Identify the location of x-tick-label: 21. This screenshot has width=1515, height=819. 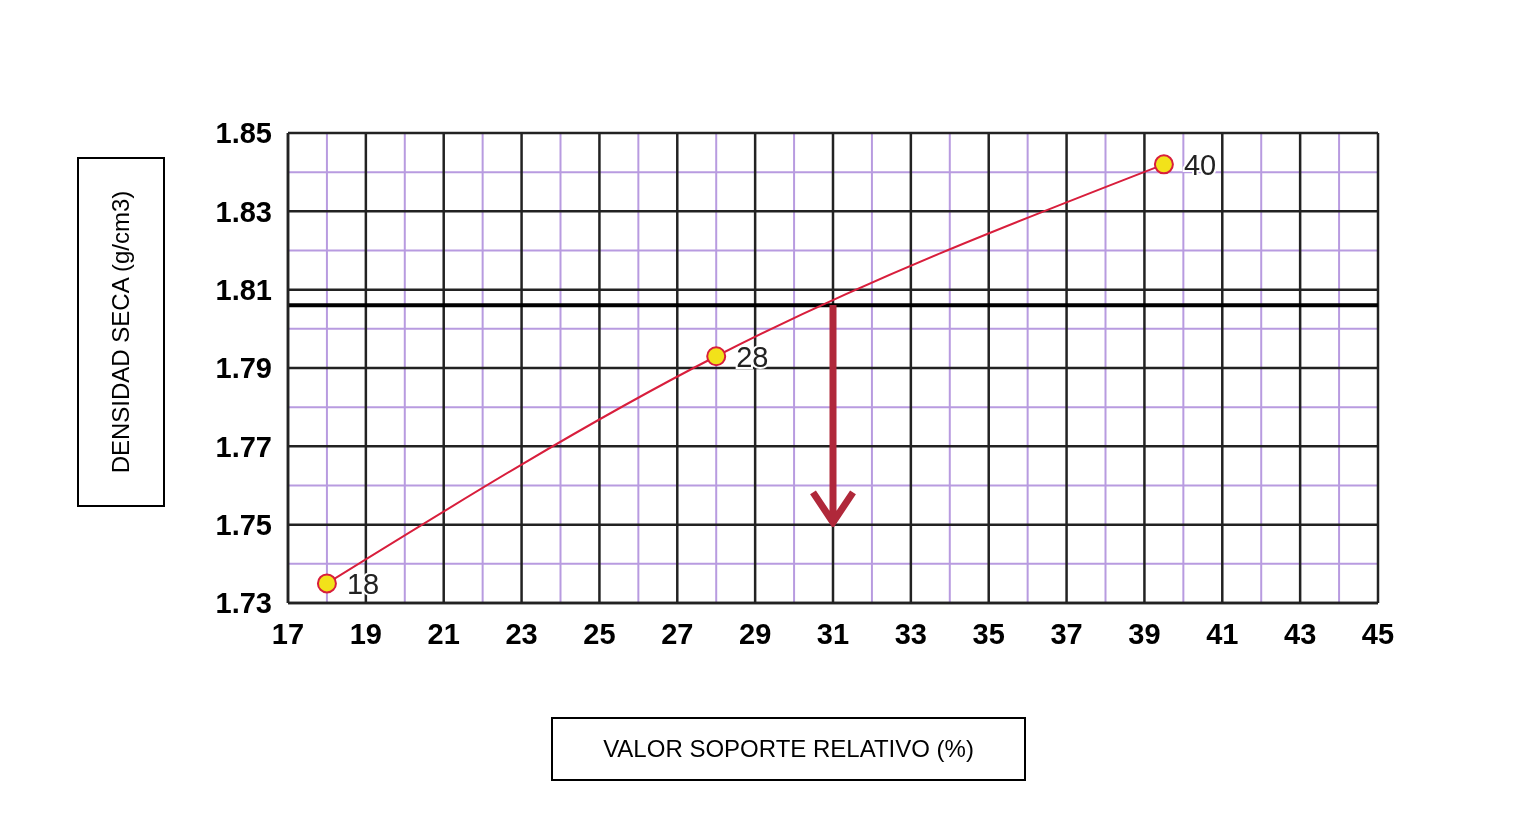
(443, 633).